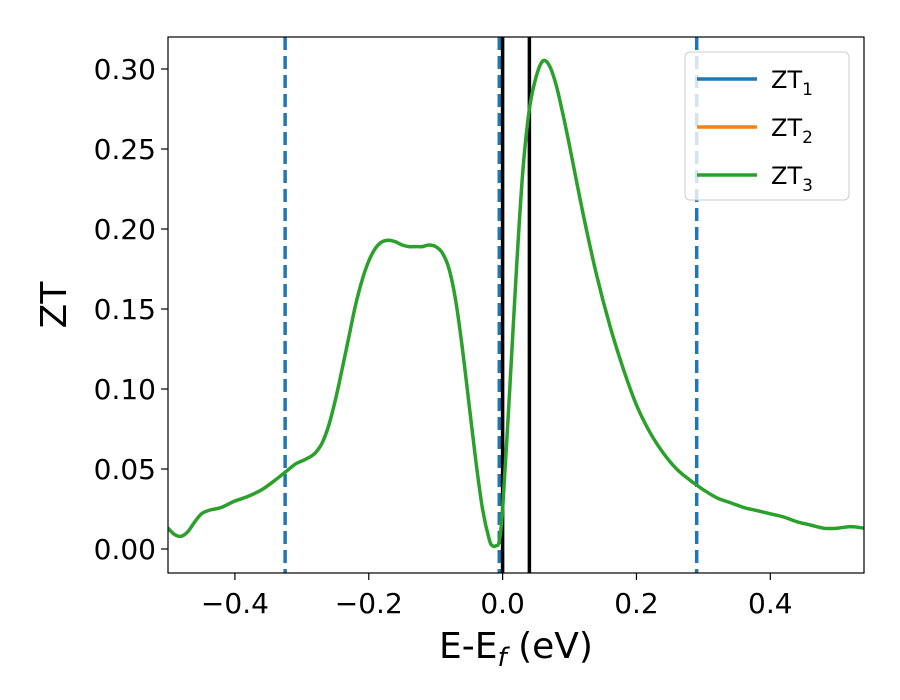 The height and width of the screenshot is (700, 900). Describe the element at coordinates (636, 603) in the screenshot. I see `x-tick-label: 0.2` at that location.